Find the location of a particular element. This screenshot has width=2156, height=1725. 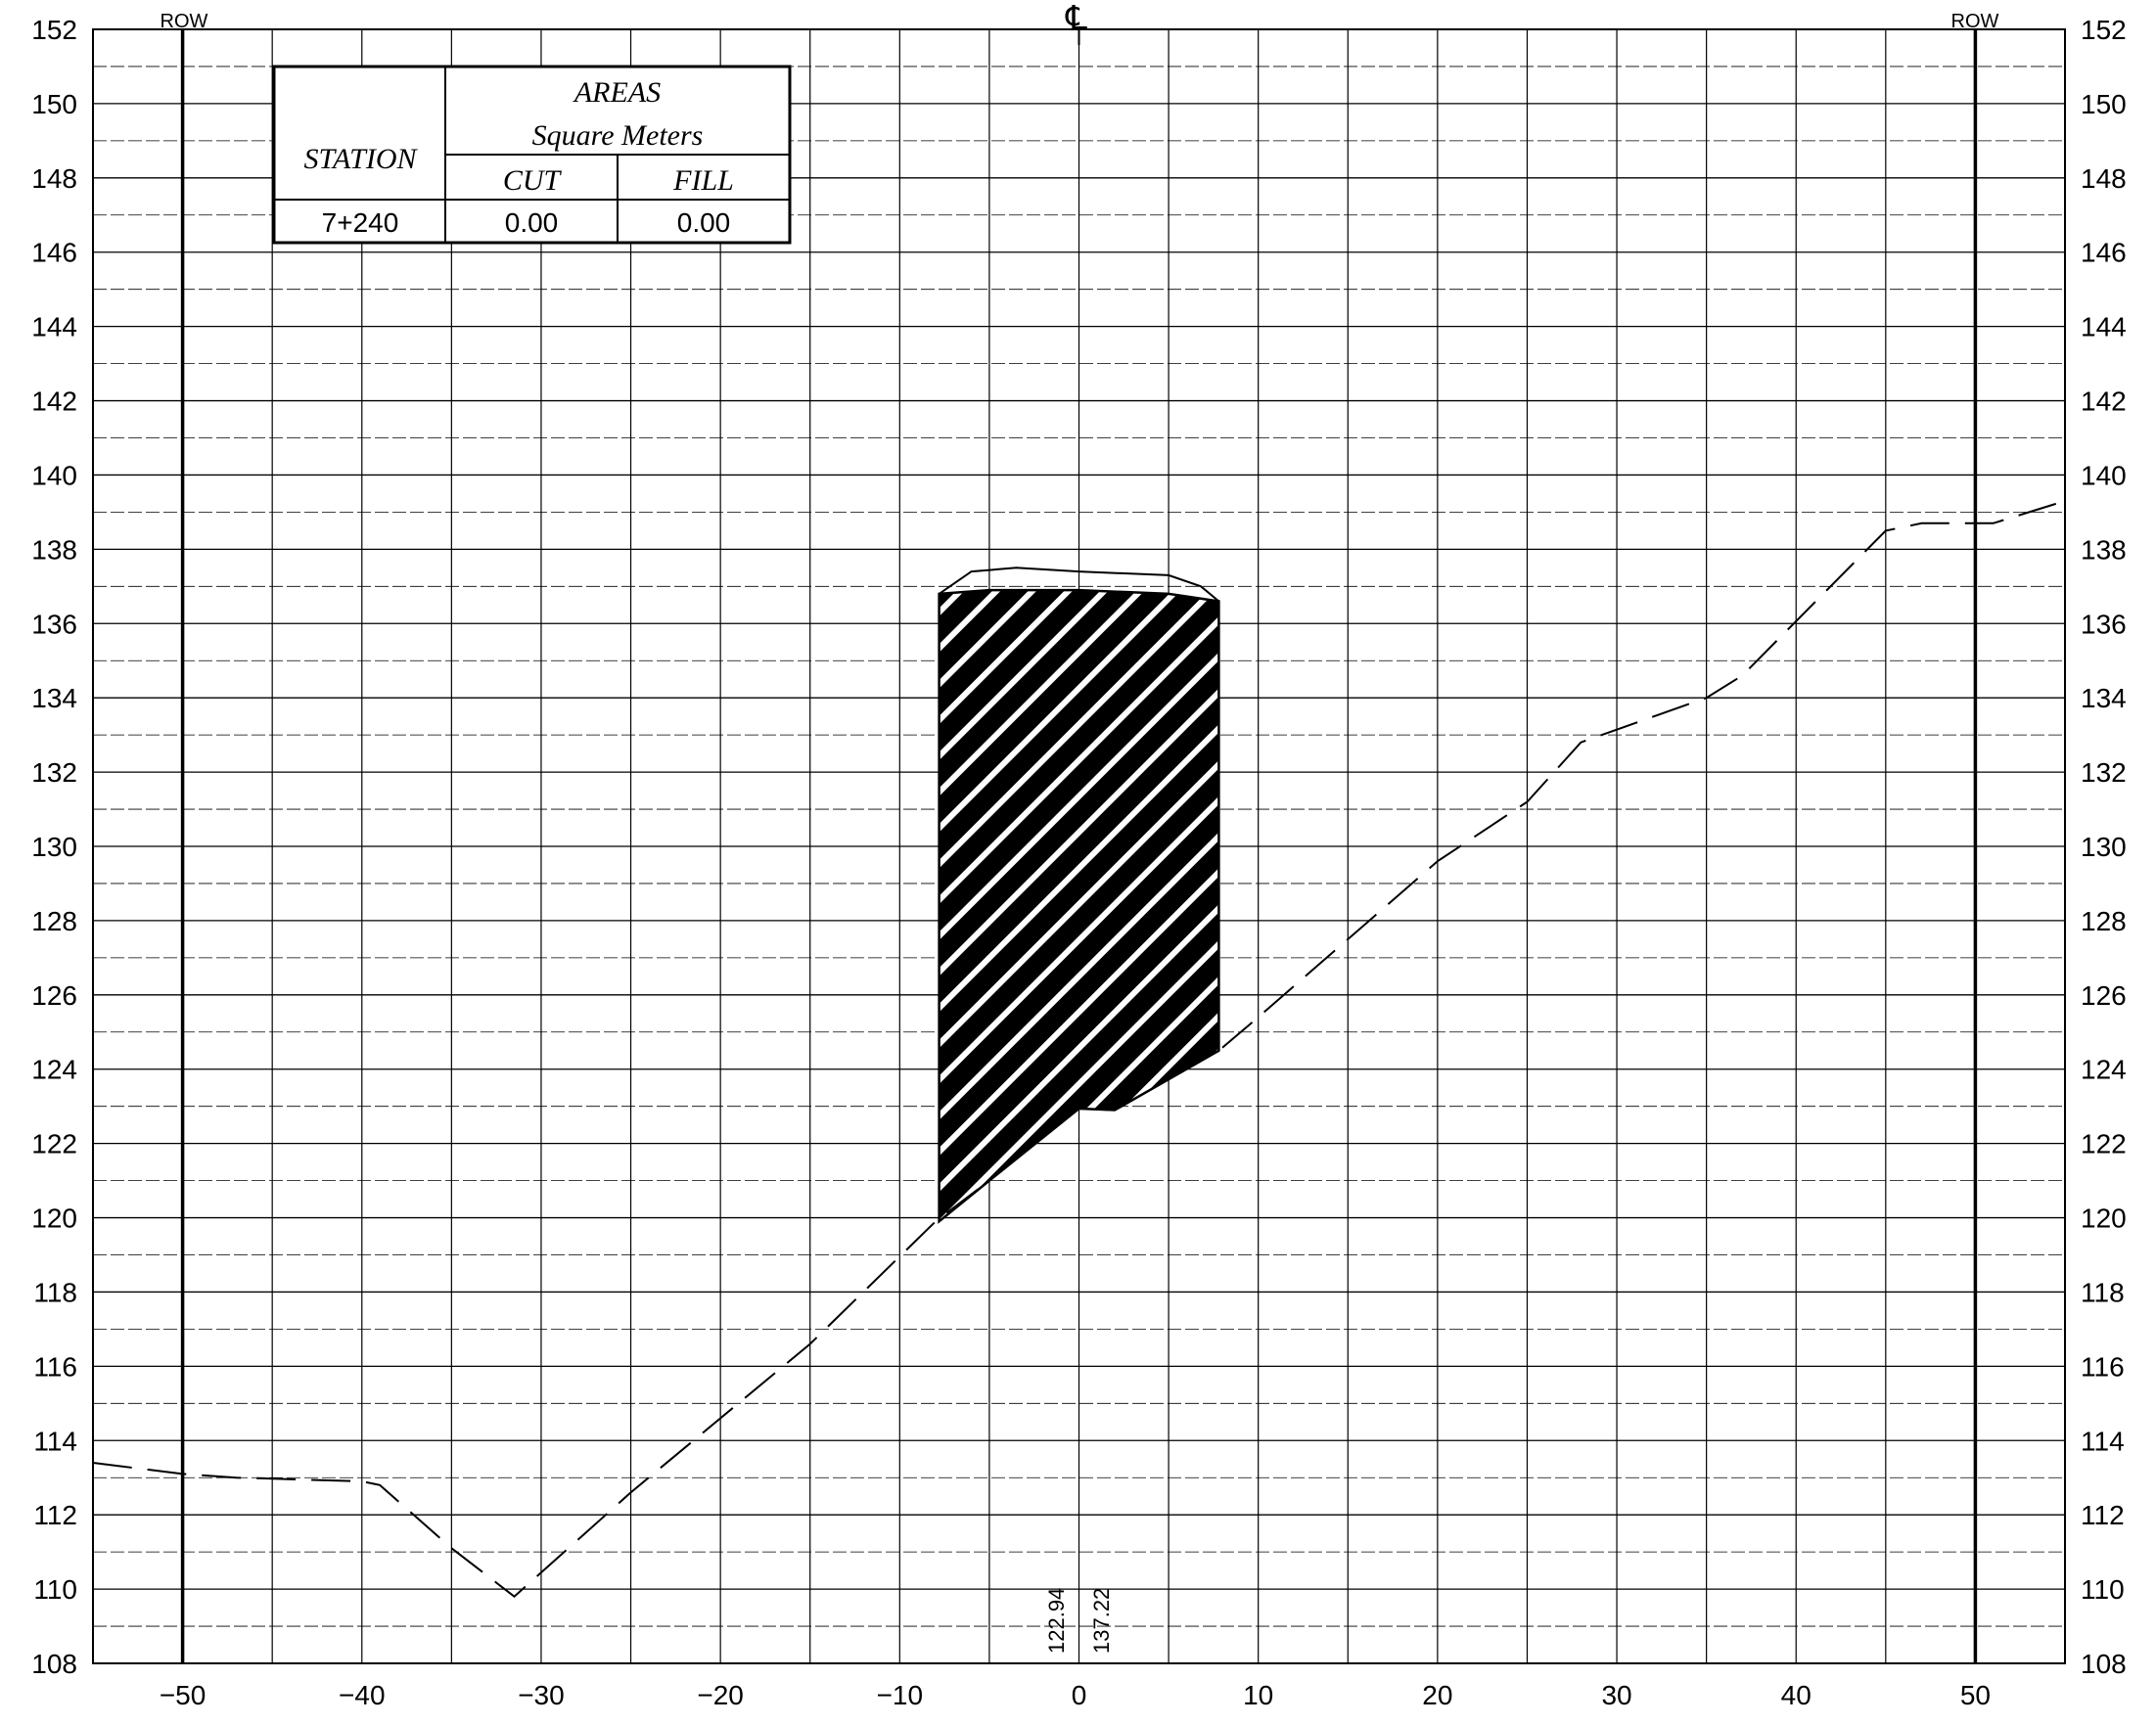

y-tick-label-left: 126 is located at coordinates (54, 996).